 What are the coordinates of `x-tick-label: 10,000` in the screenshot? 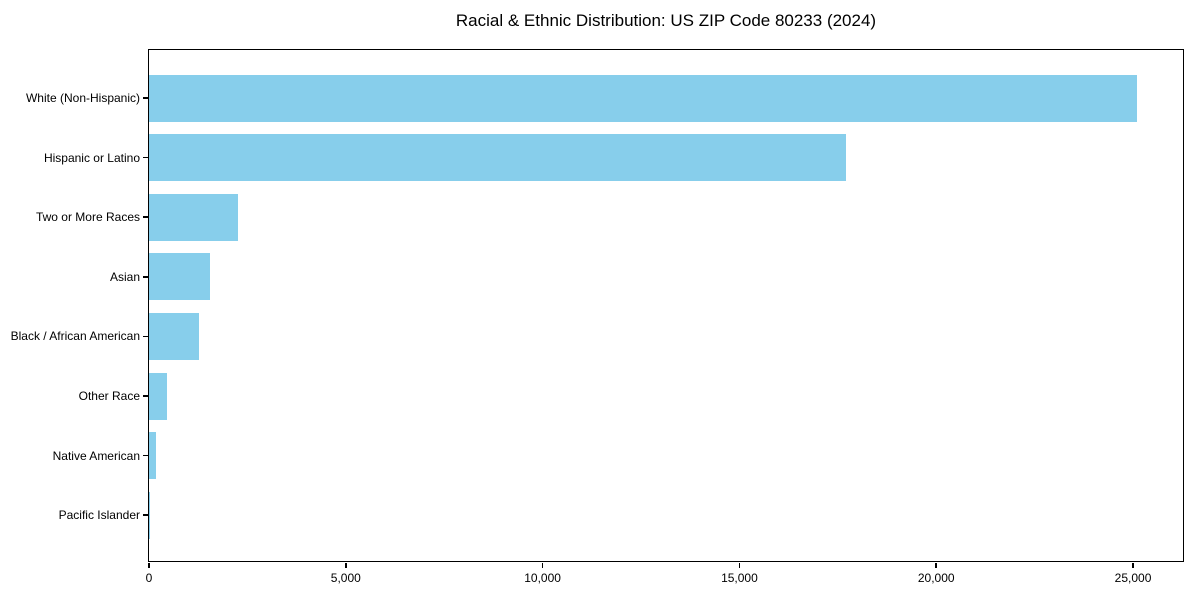 It's located at (542, 578).